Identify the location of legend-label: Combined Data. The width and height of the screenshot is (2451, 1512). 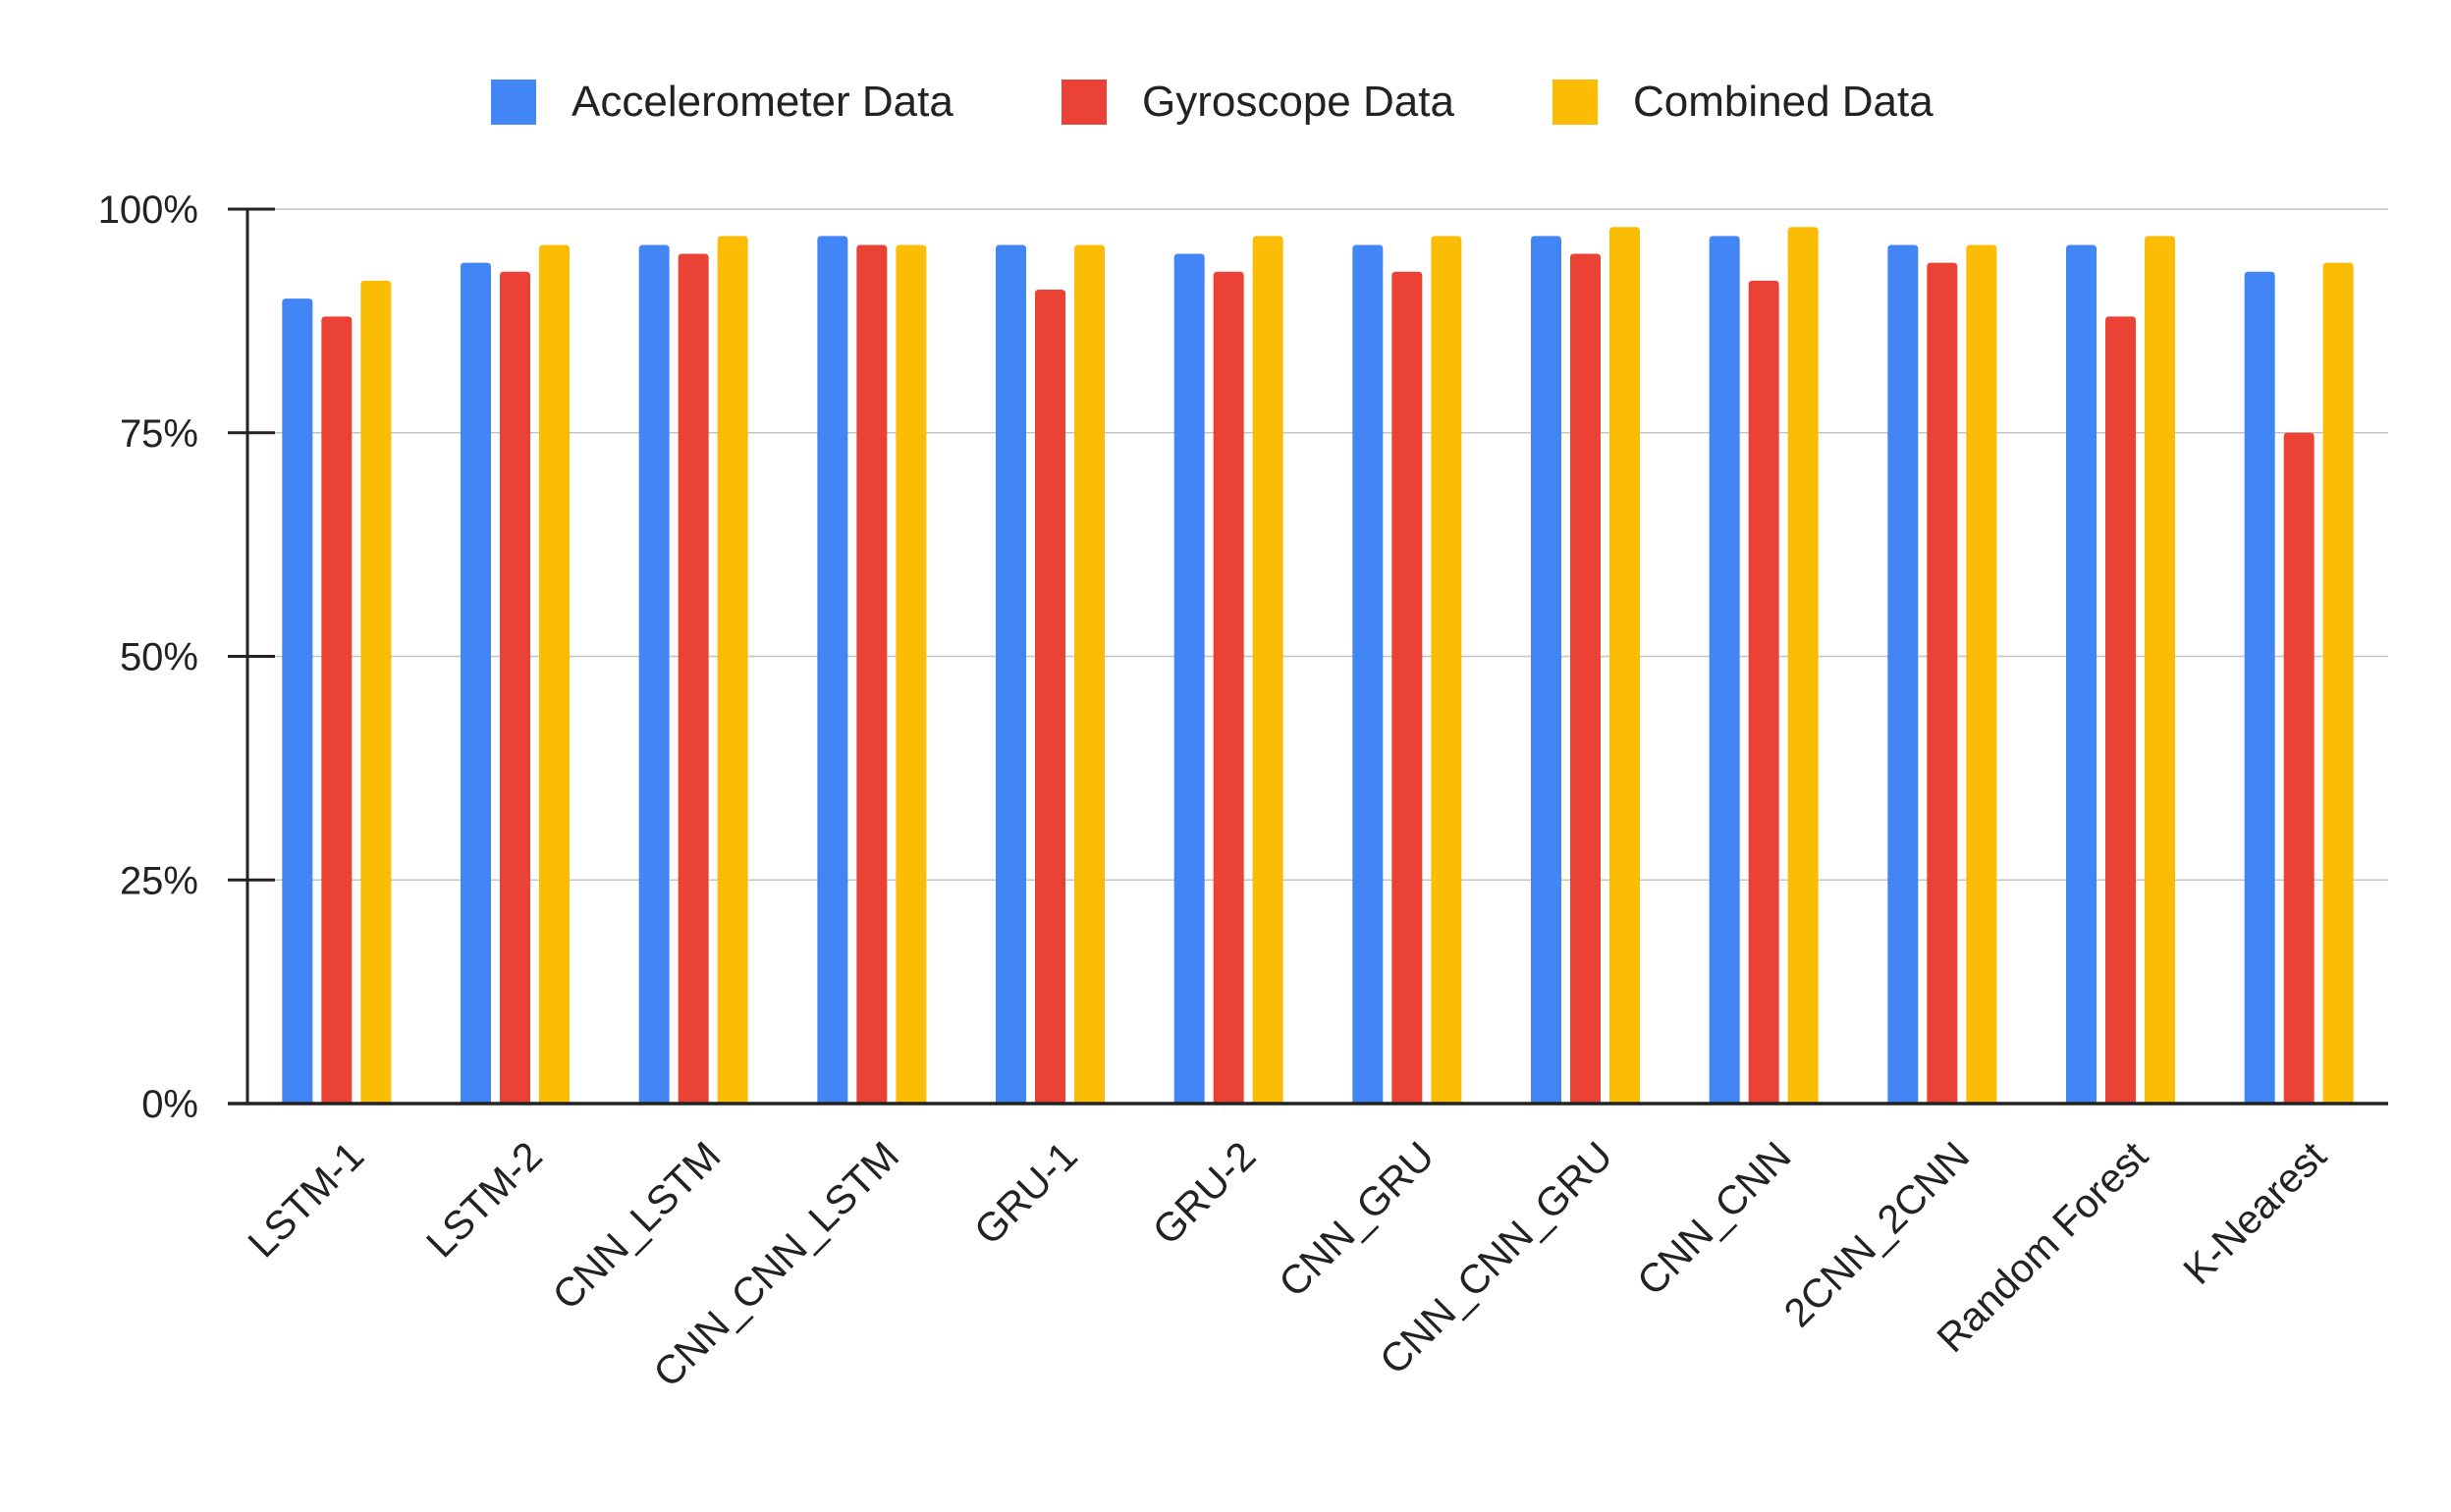
(1783, 102).